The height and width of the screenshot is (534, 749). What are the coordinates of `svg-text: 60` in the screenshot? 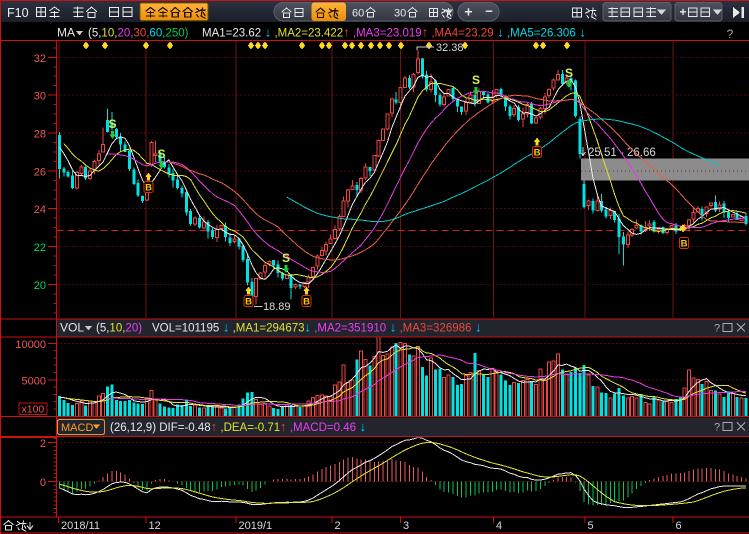 It's located at (358, 14).